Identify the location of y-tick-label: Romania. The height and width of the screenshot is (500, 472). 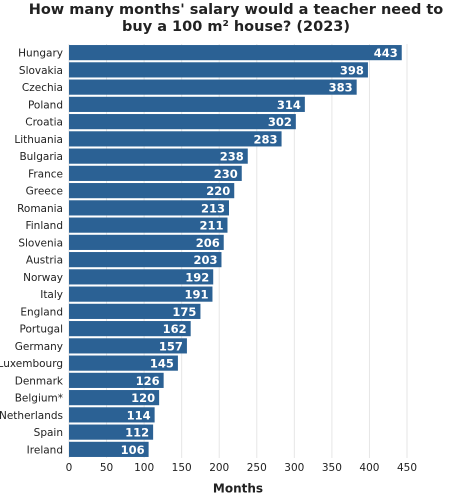
(40, 209).